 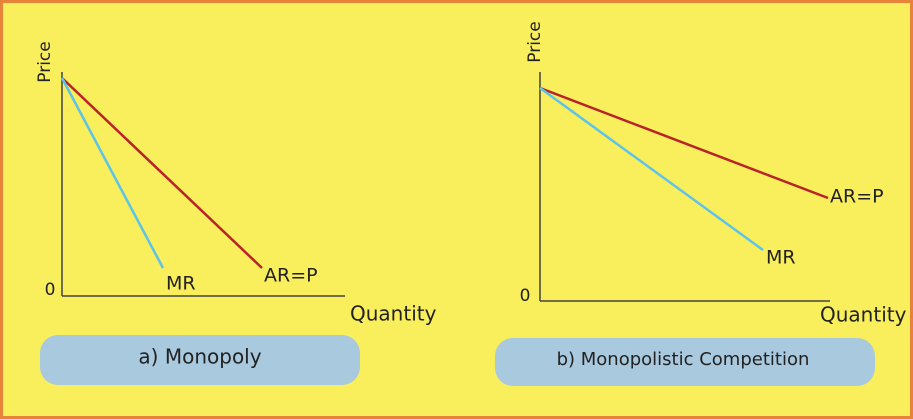 I want to click on caption: b) Monopolistic Competition, so click(x=683, y=359).